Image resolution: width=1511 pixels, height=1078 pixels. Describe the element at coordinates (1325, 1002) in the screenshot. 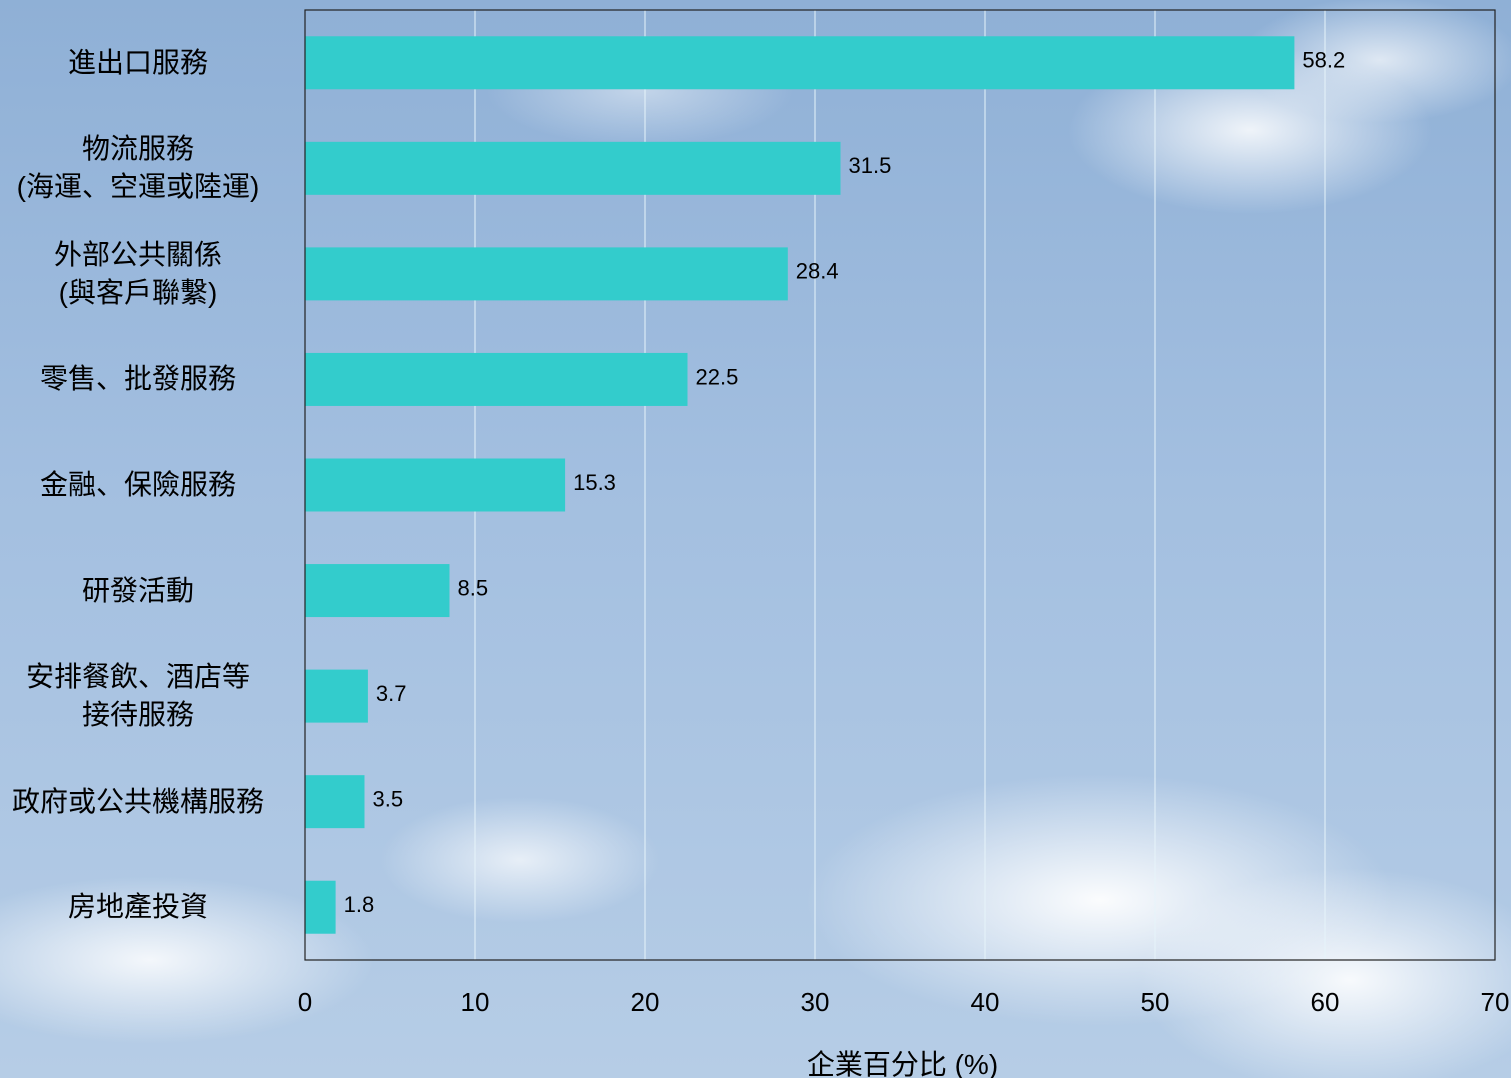

I see `x-tick-label: 60` at that location.